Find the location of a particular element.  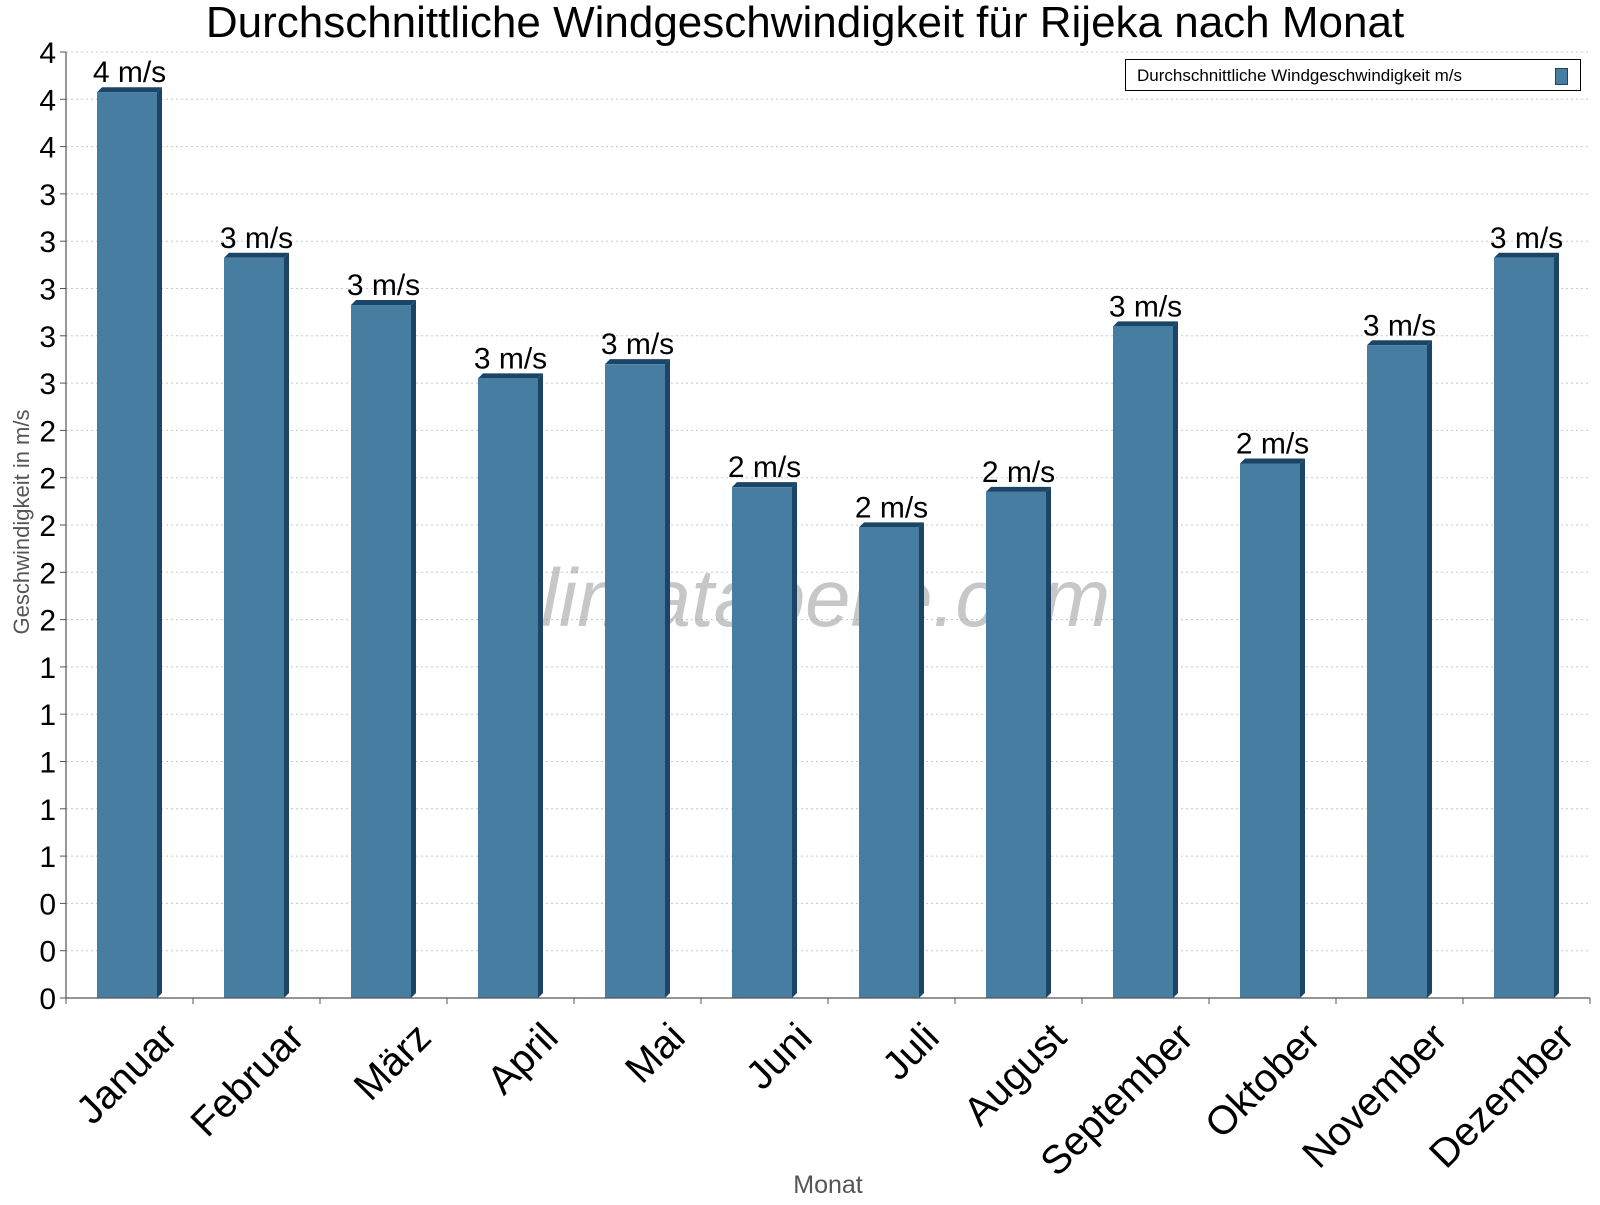

x-tick-label: April is located at coordinates (523, 1059).